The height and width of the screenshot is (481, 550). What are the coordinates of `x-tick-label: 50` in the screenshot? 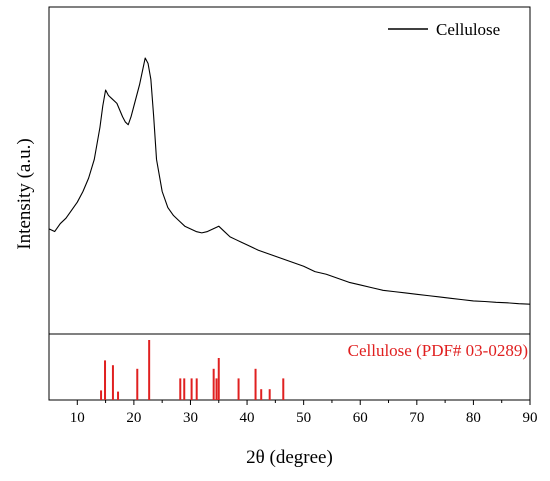 It's located at (303, 418).